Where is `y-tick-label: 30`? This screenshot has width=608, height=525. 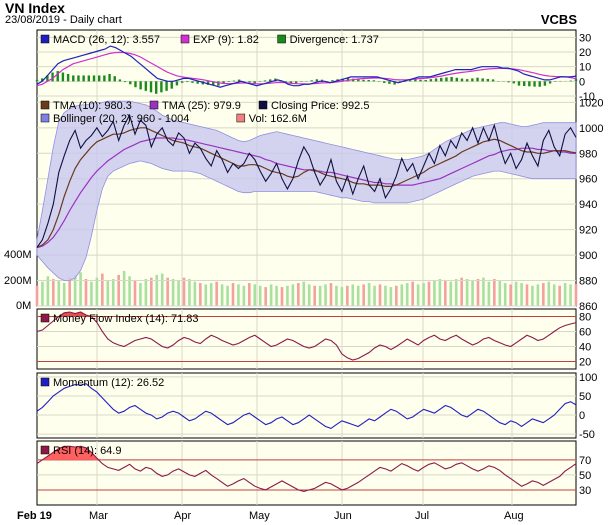
y-tick-label: 30 is located at coordinates (585, 491).